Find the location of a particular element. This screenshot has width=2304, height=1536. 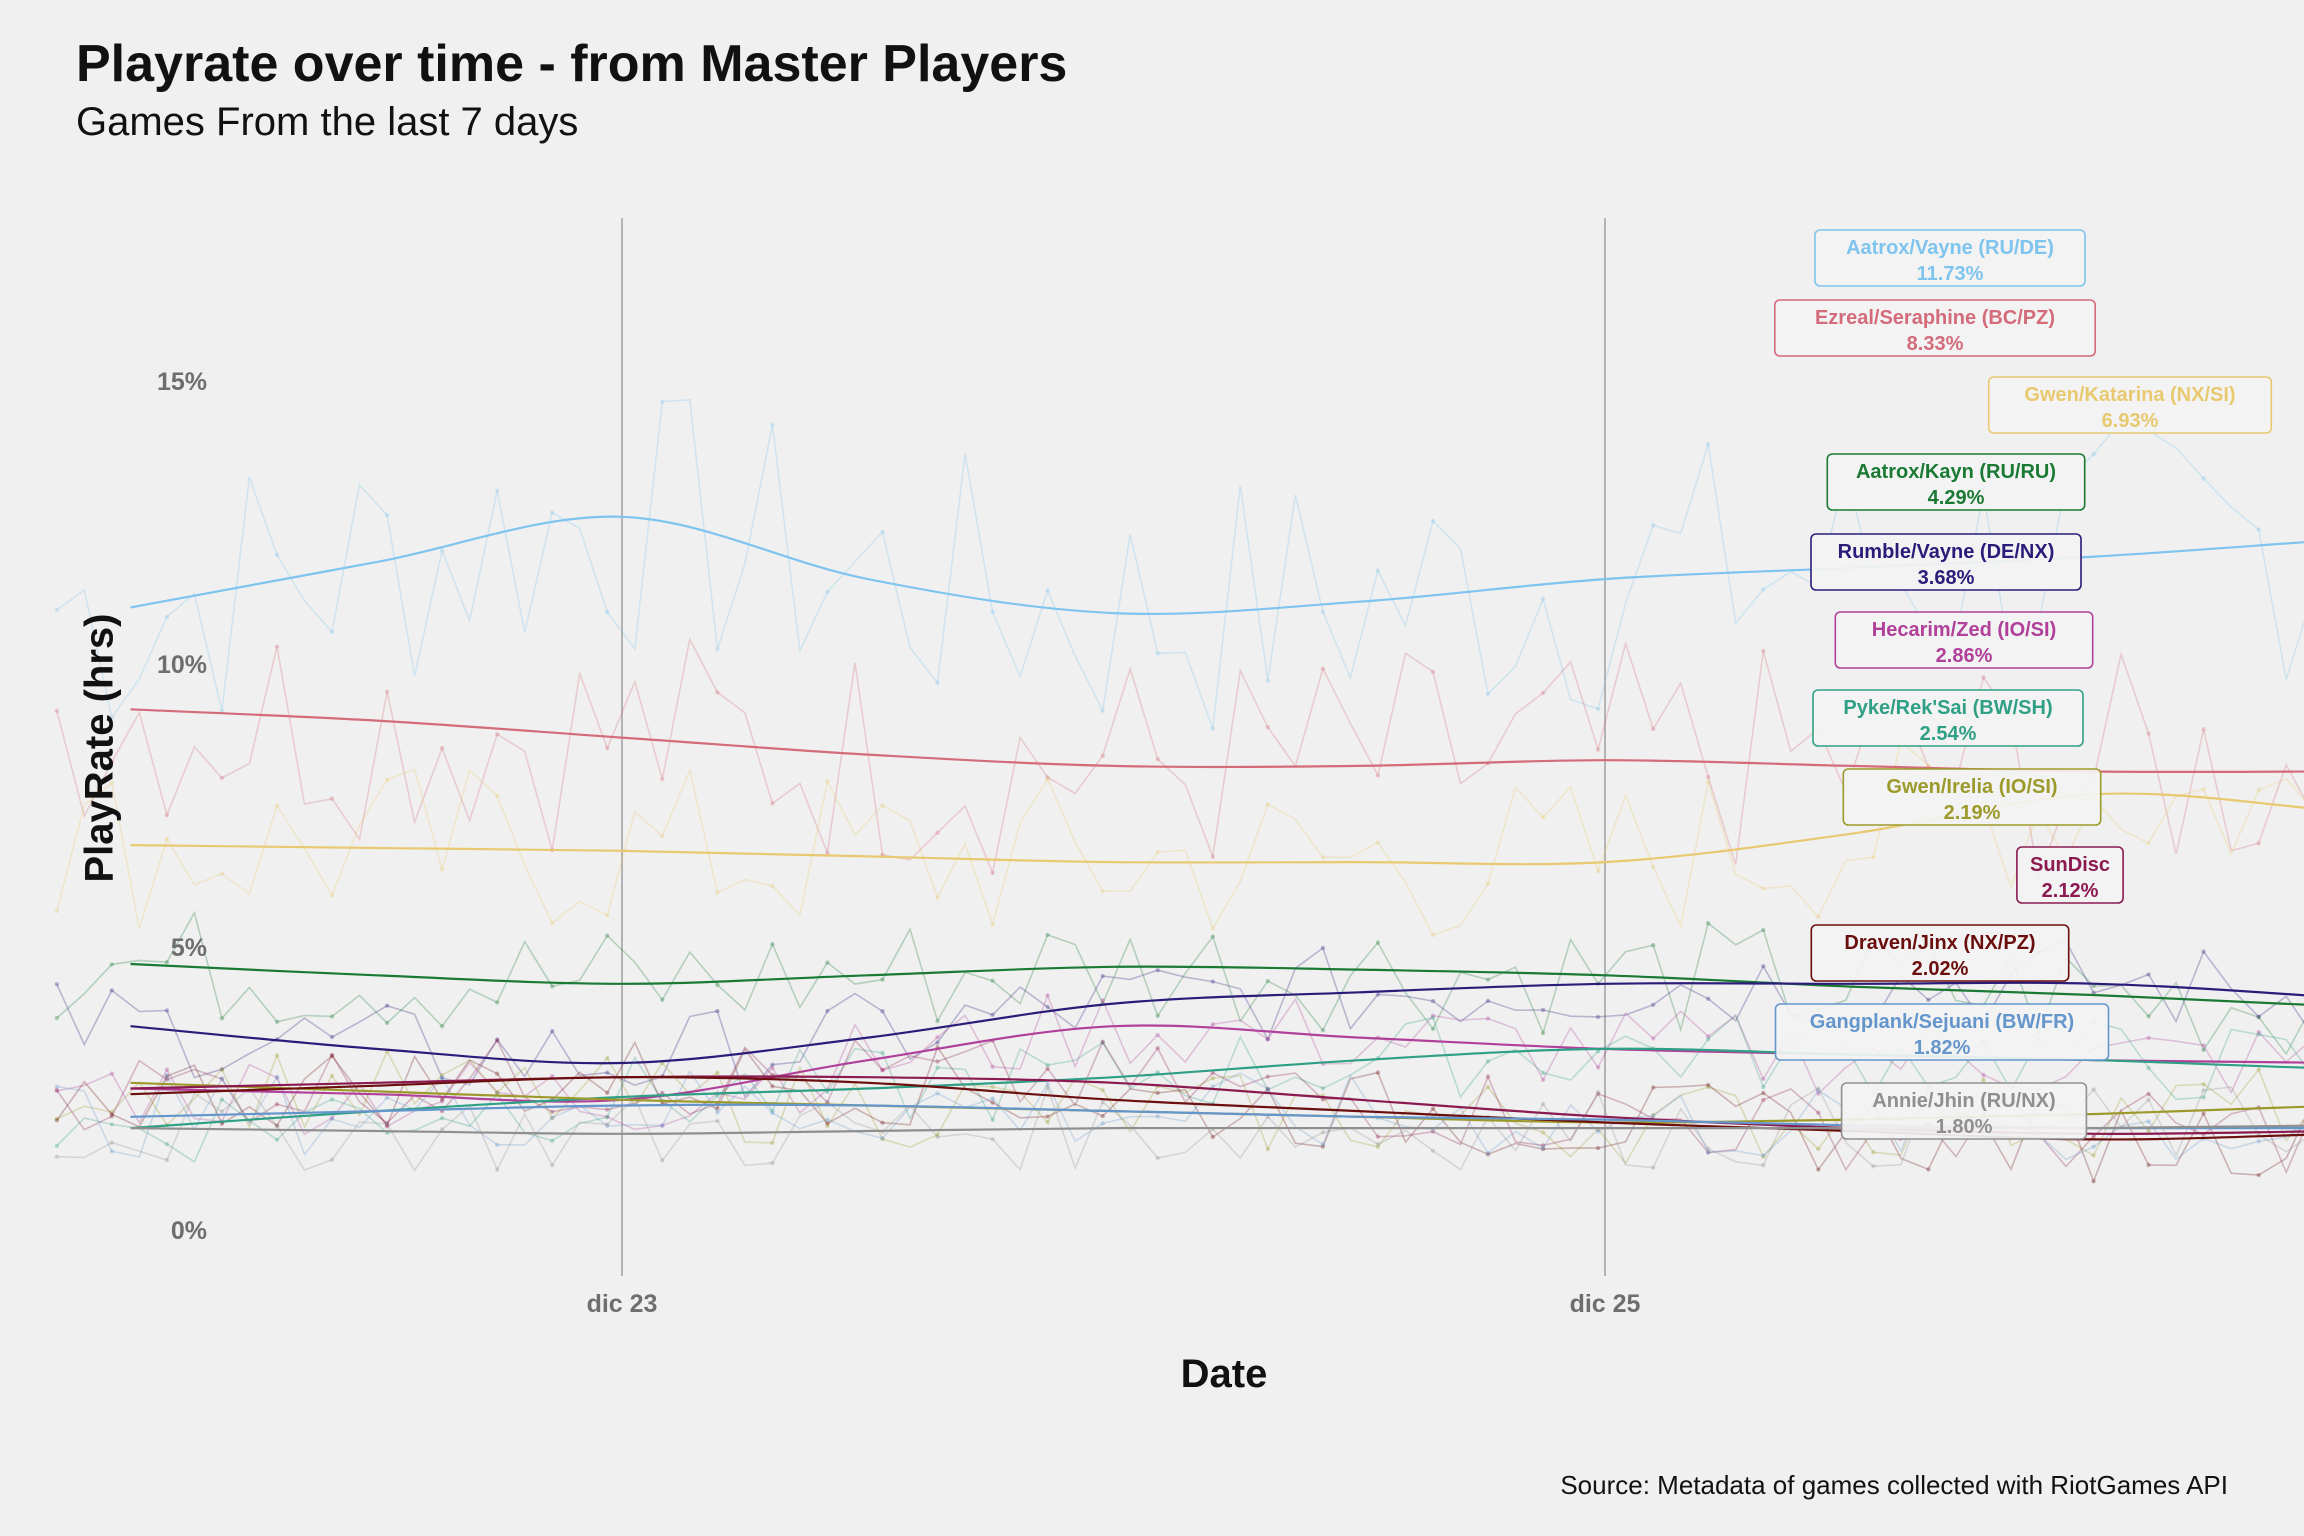

series-label: Ezreal/Seraphine (BC/PZ) 8.33% is located at coordinates (1935, 328).